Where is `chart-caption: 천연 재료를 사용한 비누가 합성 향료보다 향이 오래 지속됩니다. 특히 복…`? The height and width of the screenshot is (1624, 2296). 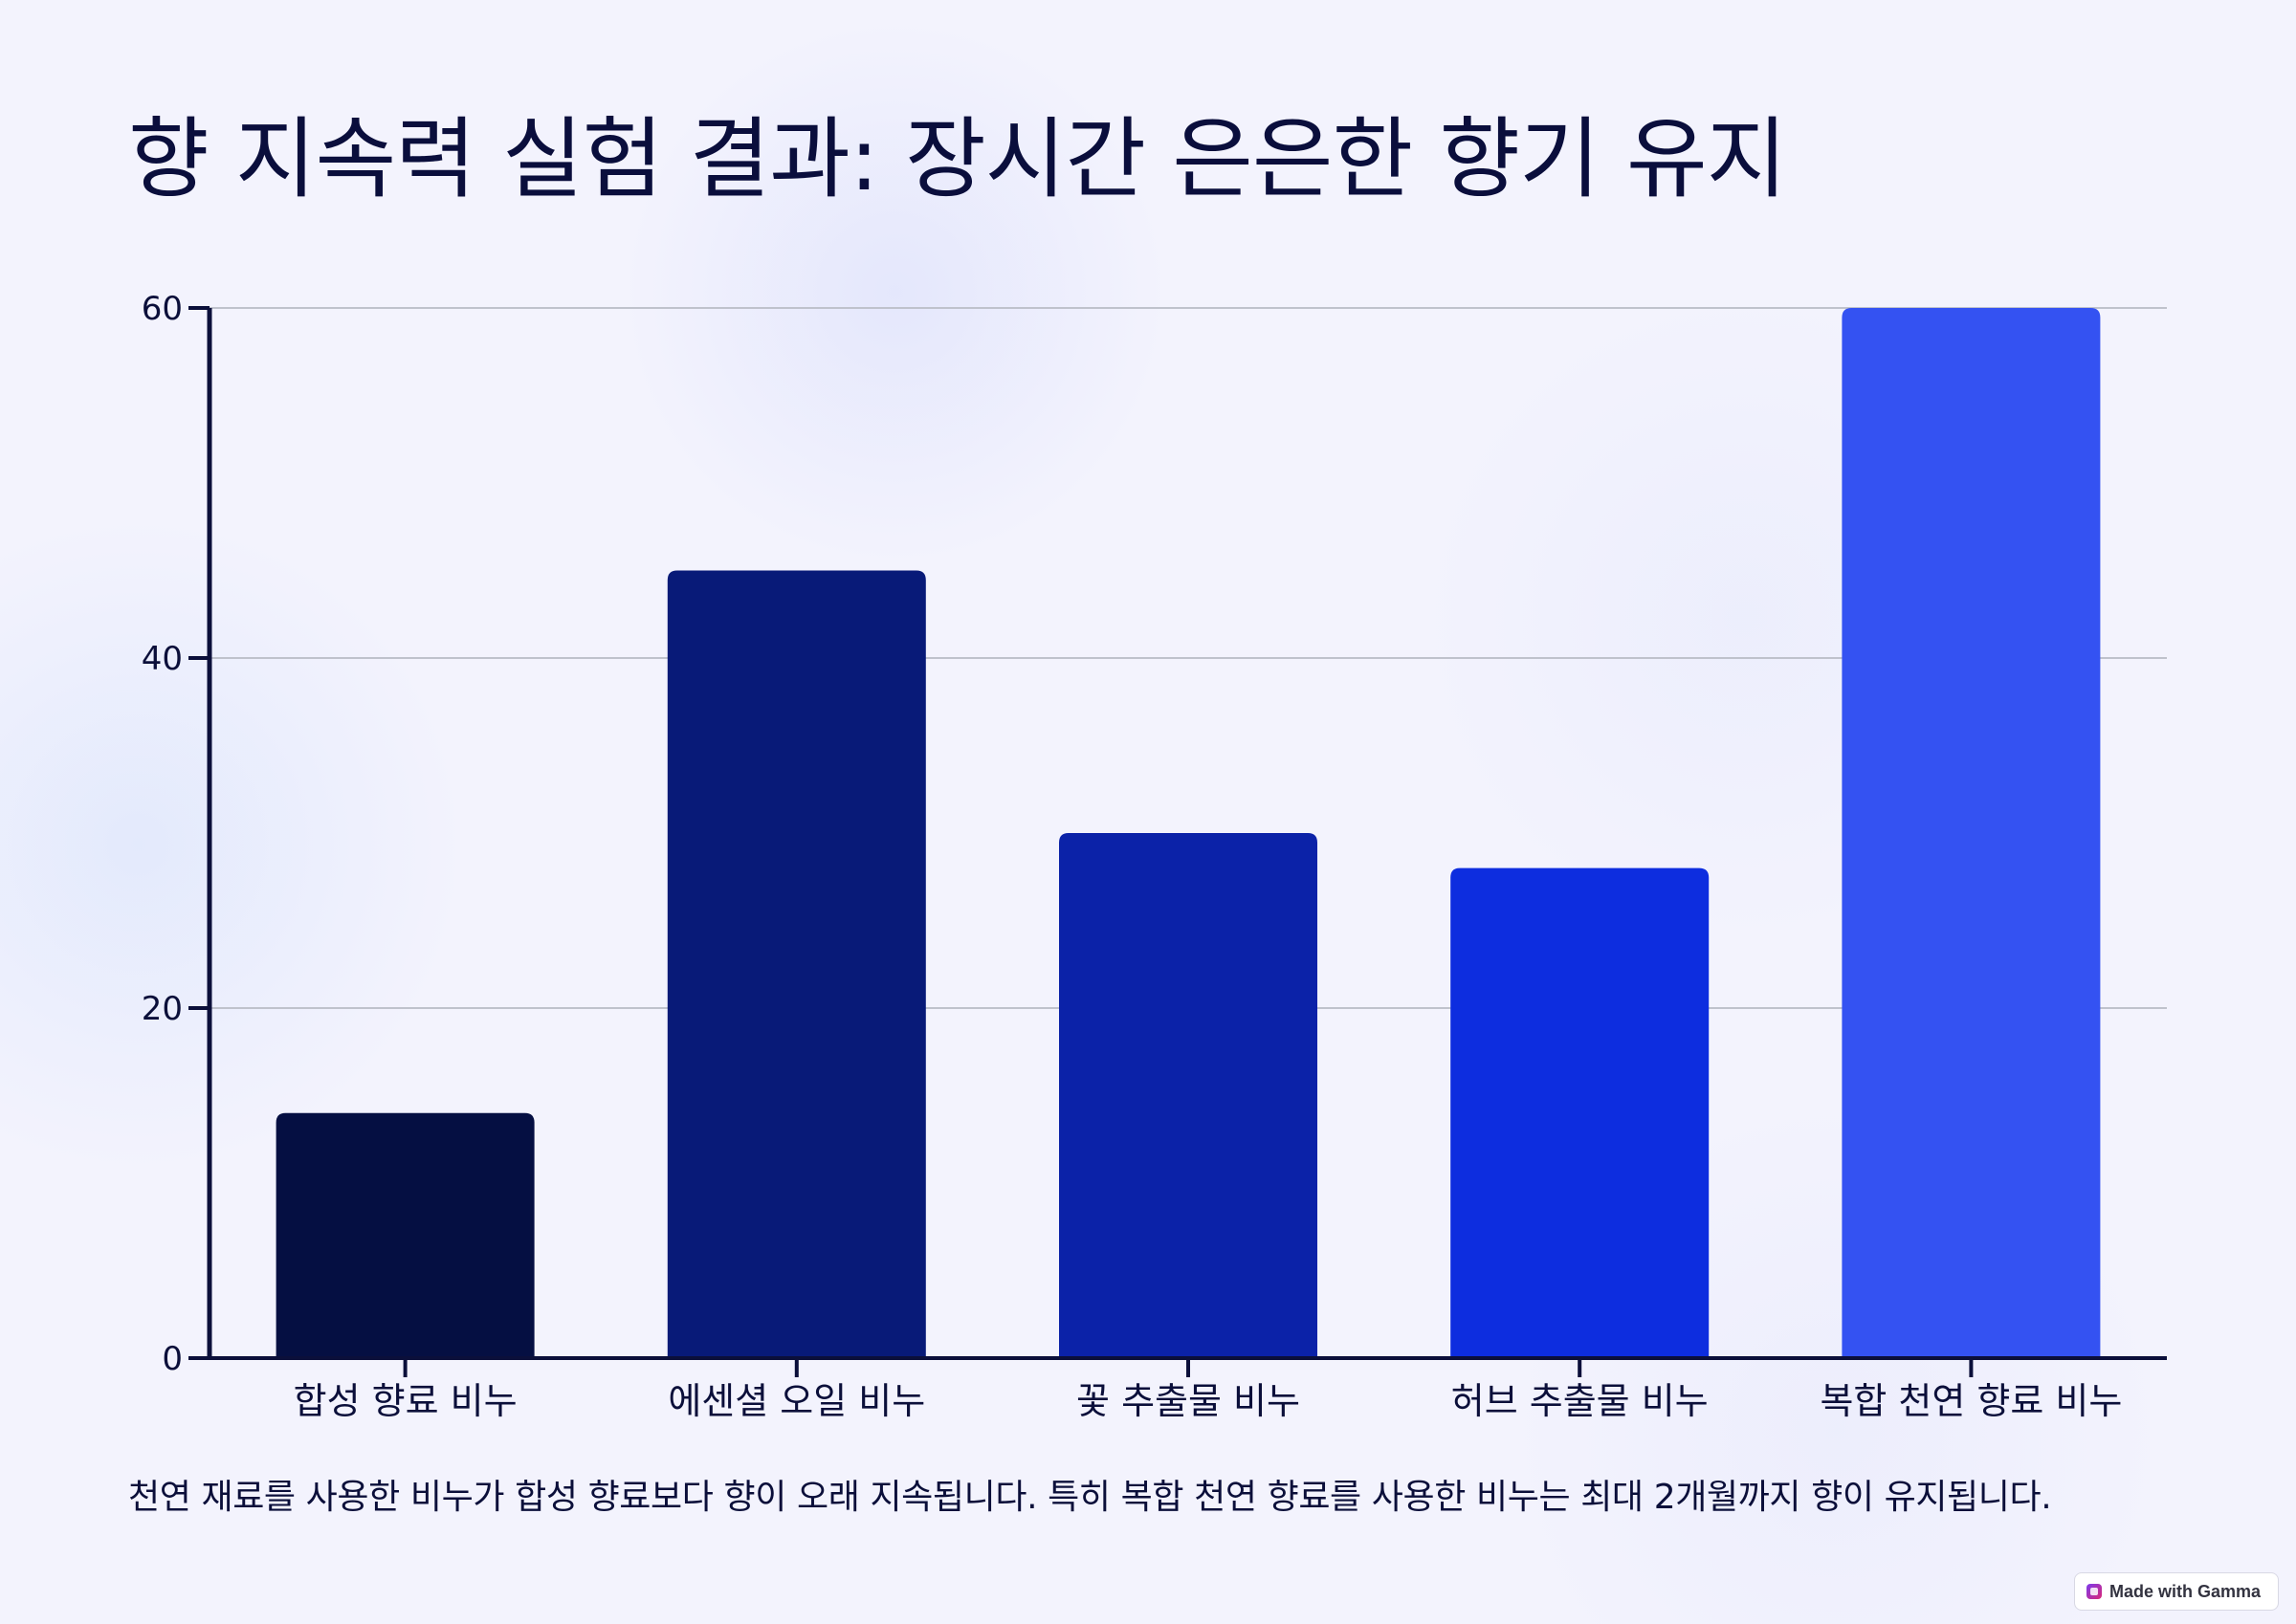 chart-caption: 천연 재료를 사용한 비누가 합성 향료보다 향이 오래 지속됩니다. 특히 복… is located at coordinates (1090, 1497).